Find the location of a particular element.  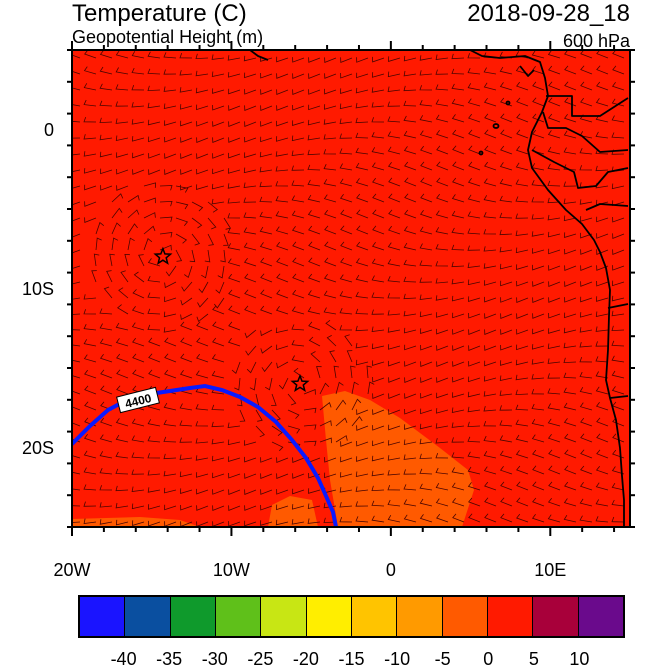

y-tick-label: 10S is located at coordinates (37, 288).